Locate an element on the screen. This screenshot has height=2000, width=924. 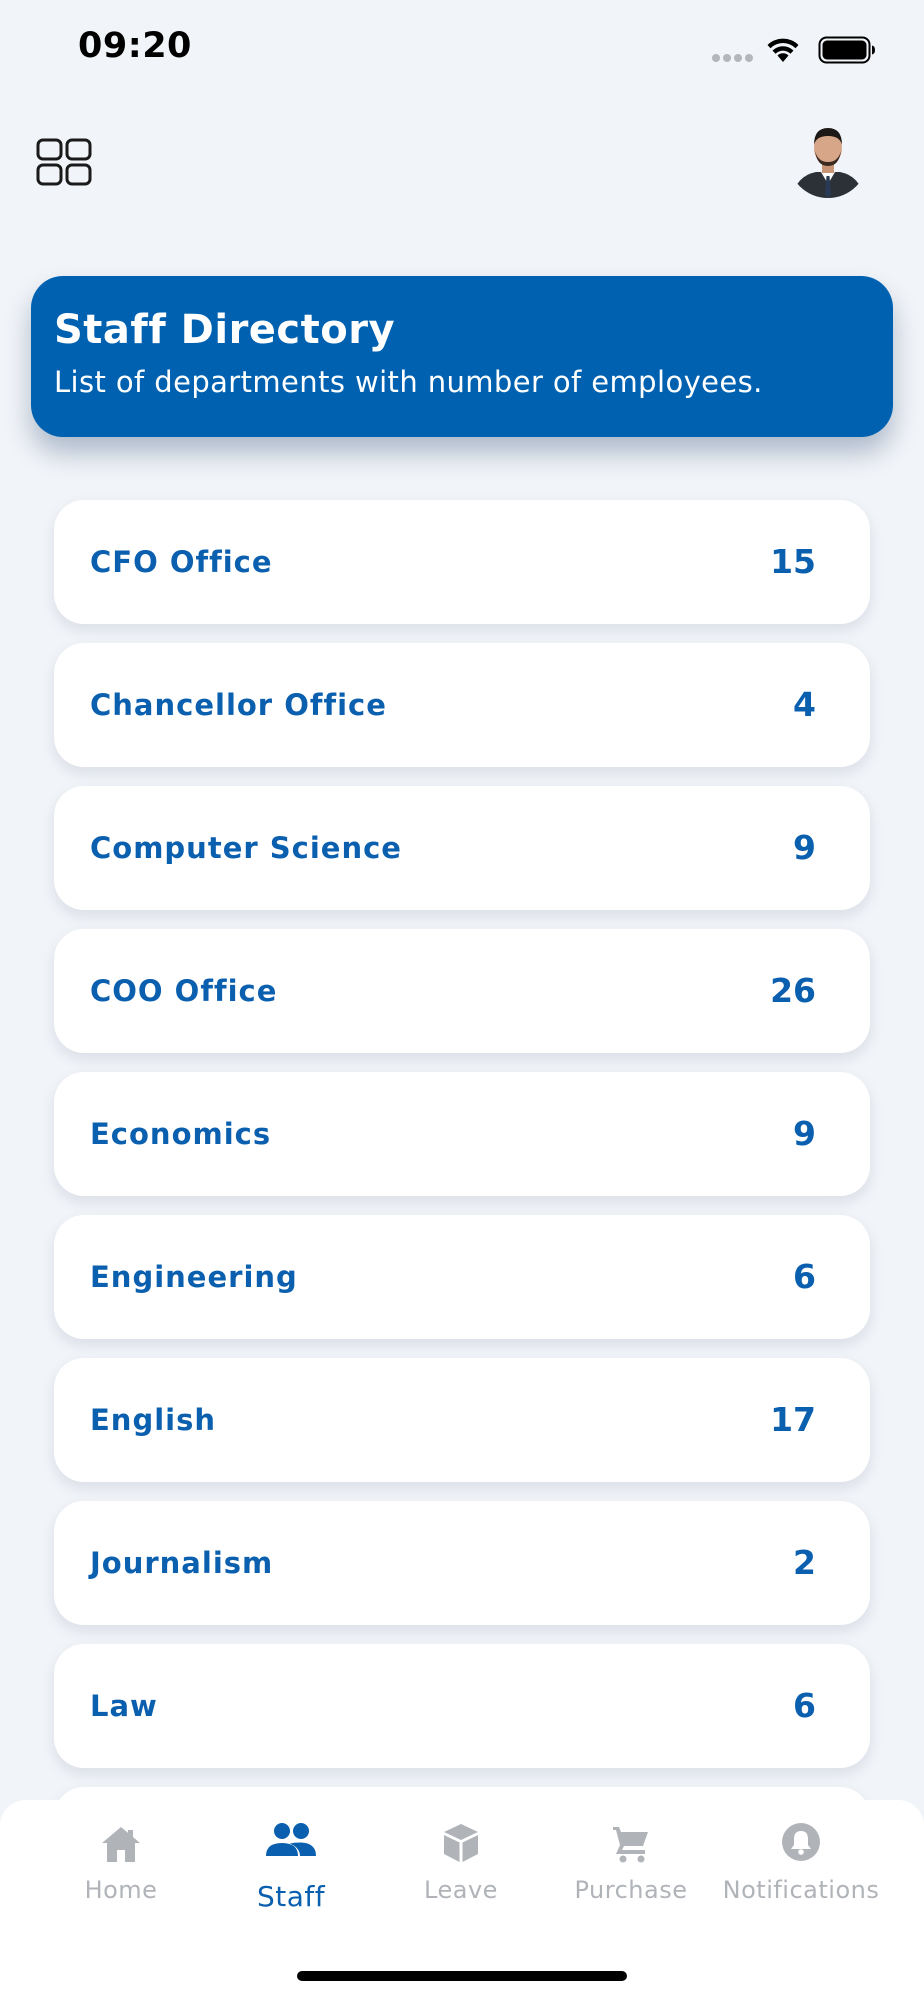
department-row: Chancellor Office 4 is located at coordinates (462, 705).